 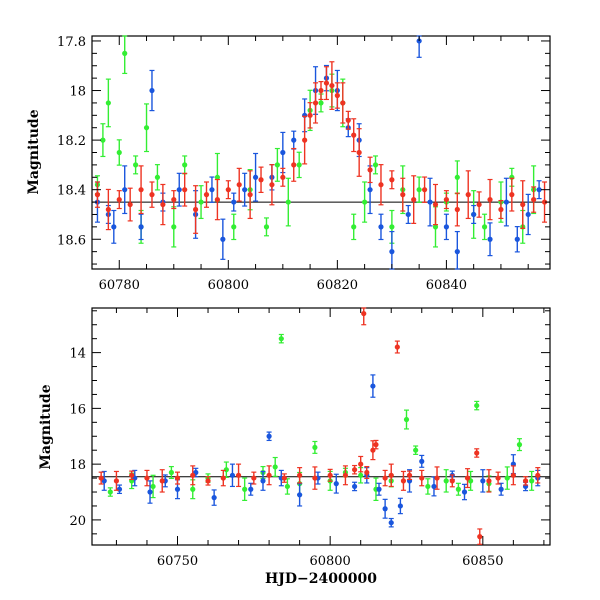 I want to click on y-tick-label: 14, so click(x=77, y=354).